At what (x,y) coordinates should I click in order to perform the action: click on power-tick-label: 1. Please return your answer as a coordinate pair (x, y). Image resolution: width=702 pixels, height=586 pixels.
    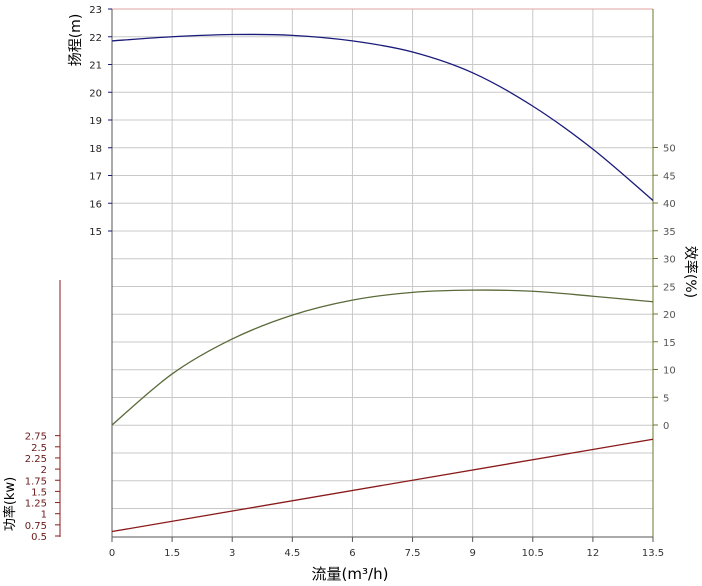
    Looking at the image, I should click on (44, 515).